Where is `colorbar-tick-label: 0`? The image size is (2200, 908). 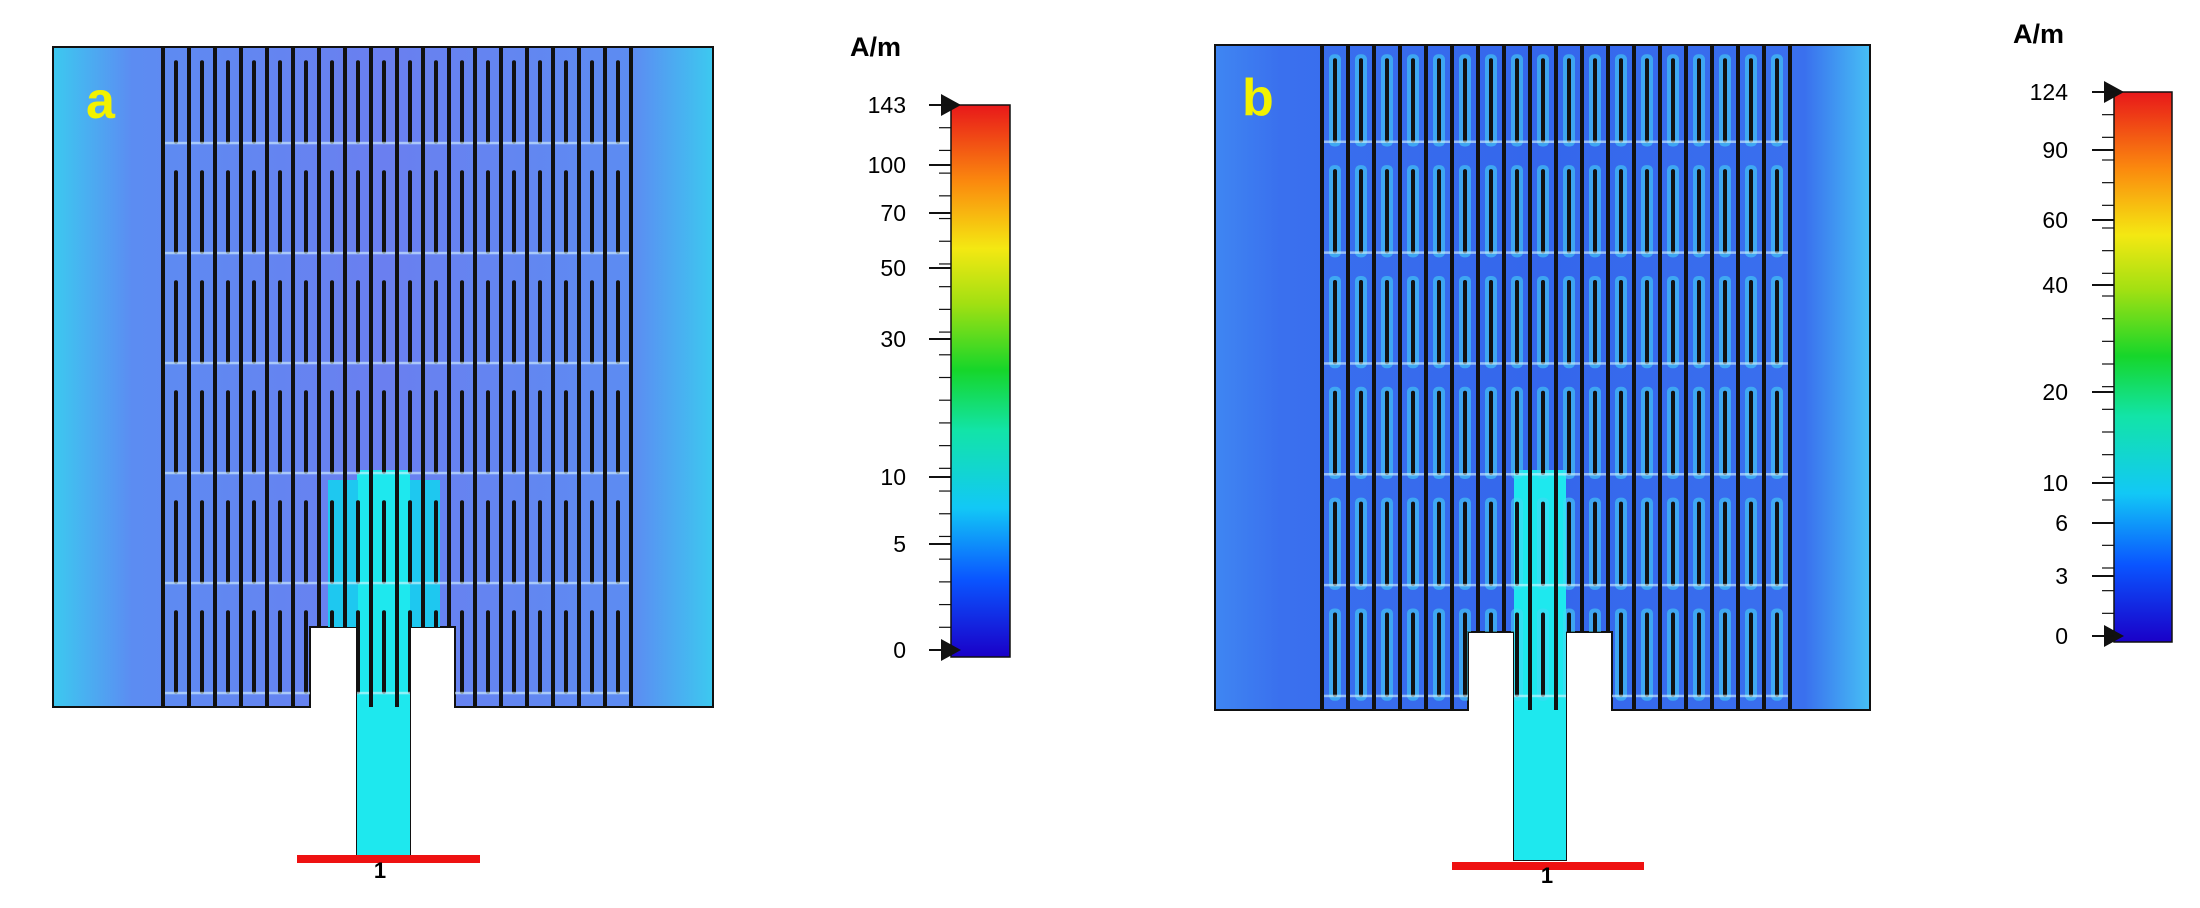 colorbar-tick-label: 0 is located at coordinates (2061, 636).